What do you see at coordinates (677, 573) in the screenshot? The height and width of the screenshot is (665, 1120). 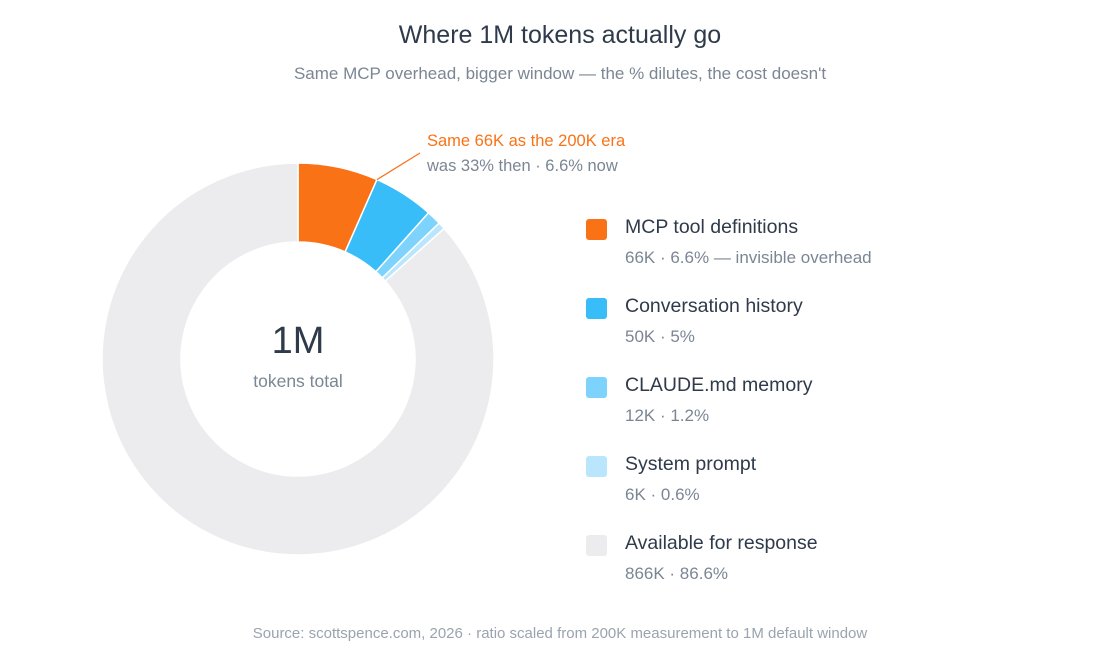 I see `legend-detail: 866K · 86.6%` at bounding box center [677, 573].